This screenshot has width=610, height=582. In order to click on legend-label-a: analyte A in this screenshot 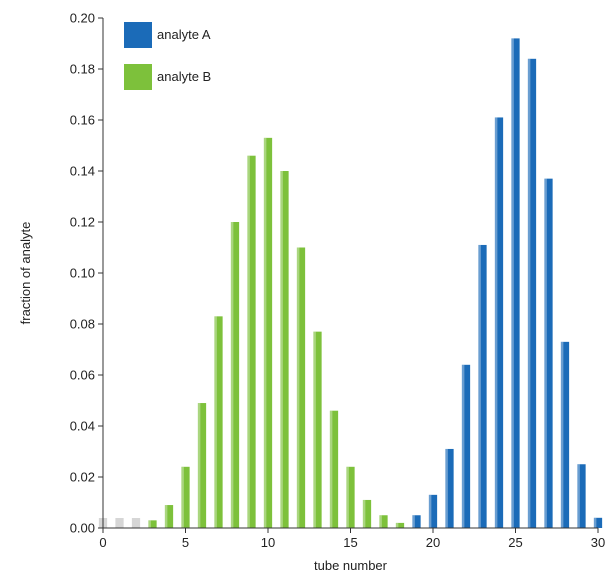, I will do `click(184, 34)`.